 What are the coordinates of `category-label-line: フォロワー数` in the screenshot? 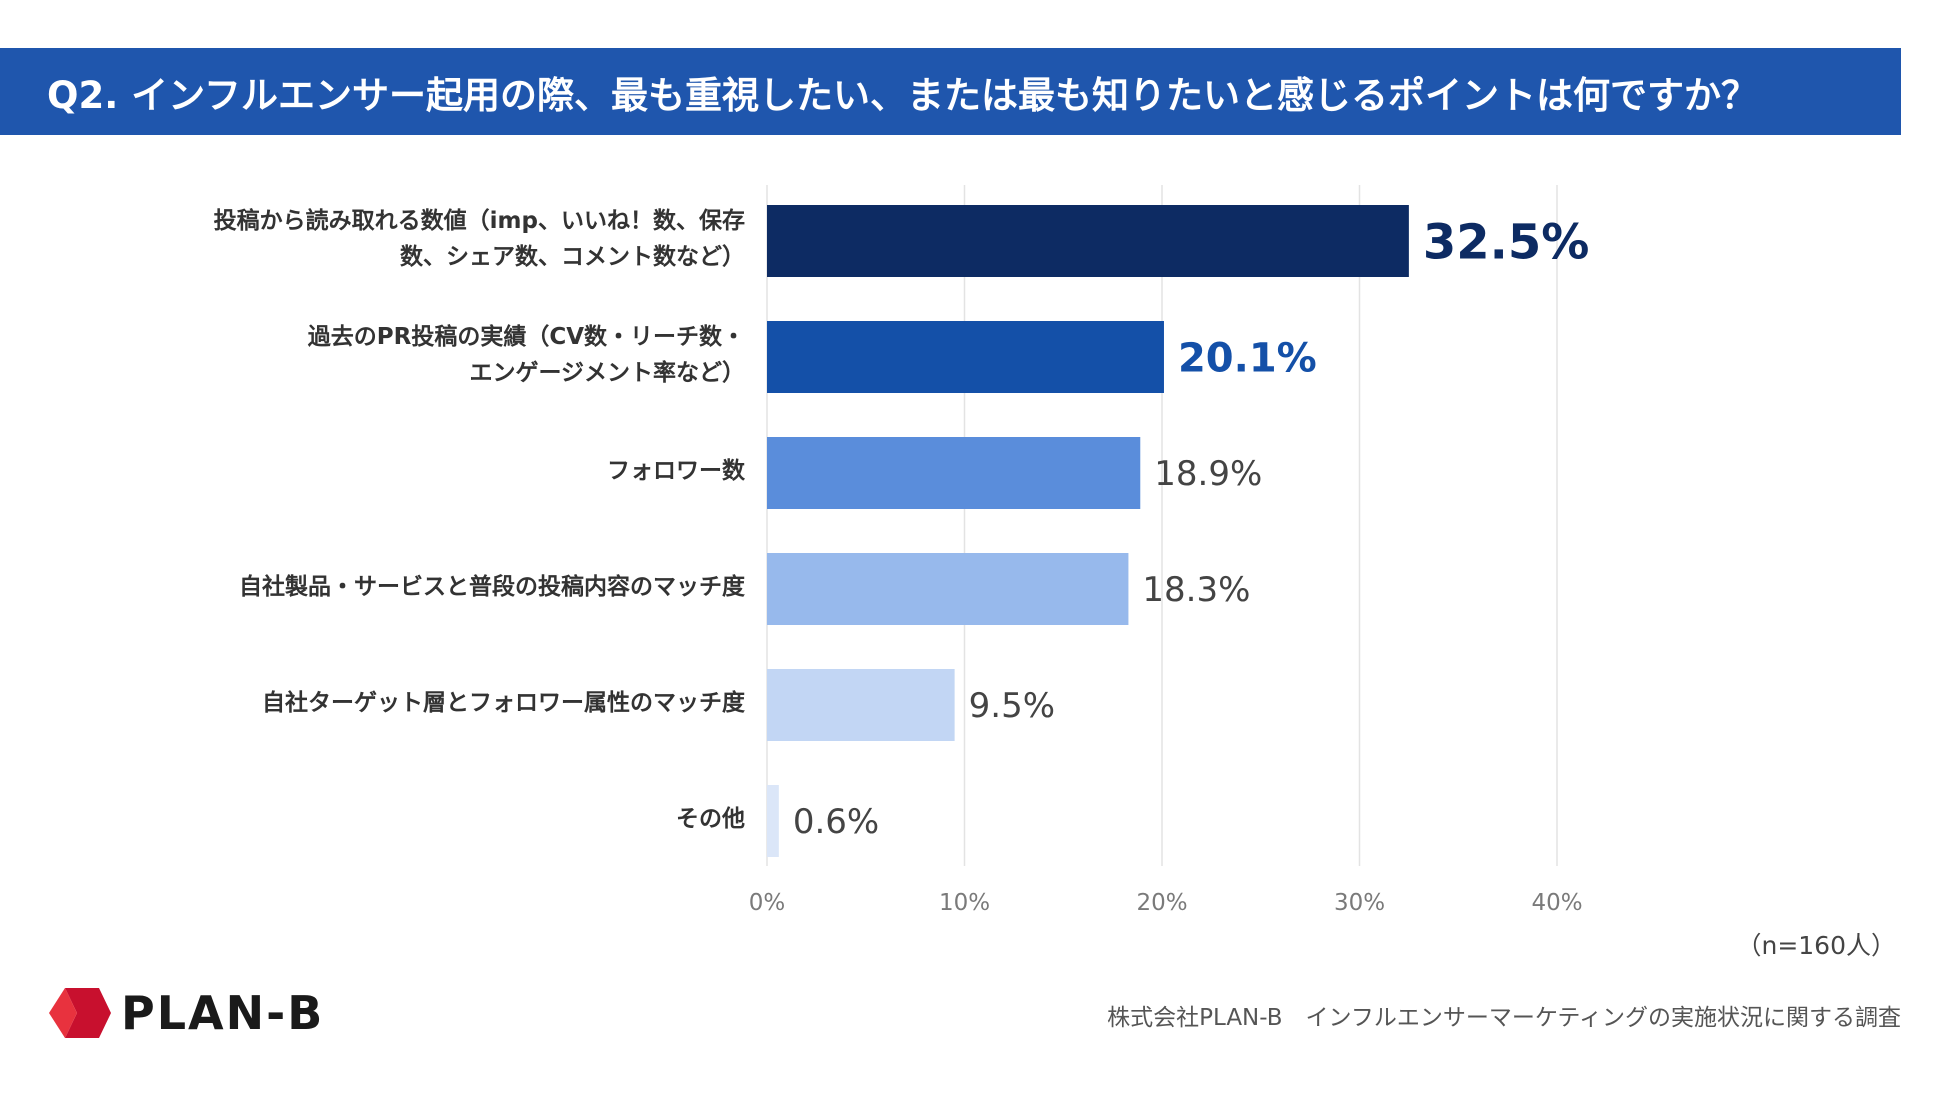 It's located at (676, 471).